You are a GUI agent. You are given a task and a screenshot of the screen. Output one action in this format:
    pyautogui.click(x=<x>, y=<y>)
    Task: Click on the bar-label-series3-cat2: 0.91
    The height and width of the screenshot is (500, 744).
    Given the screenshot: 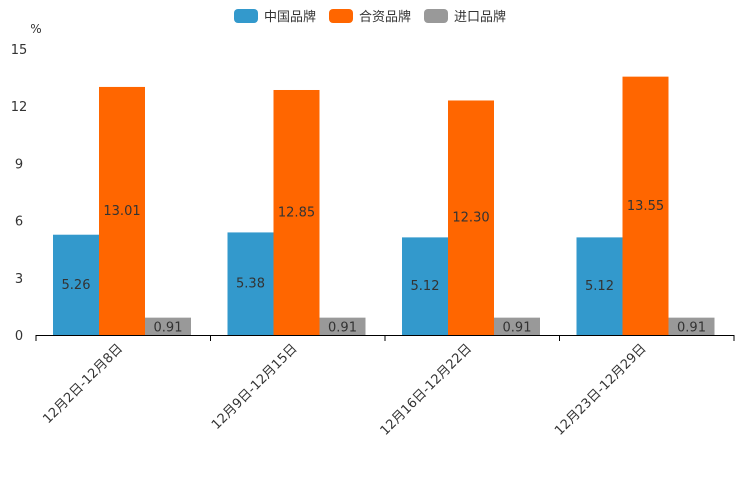 What is the action you would take?
    pyautogui.click(x=342, y=327)
    